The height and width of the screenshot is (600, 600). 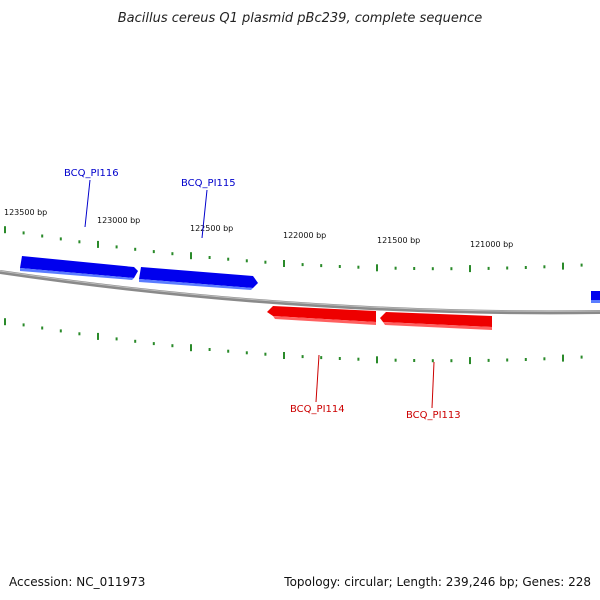 I want to click on leader-line-BCQ_PI114, so click(x=317, y=378).